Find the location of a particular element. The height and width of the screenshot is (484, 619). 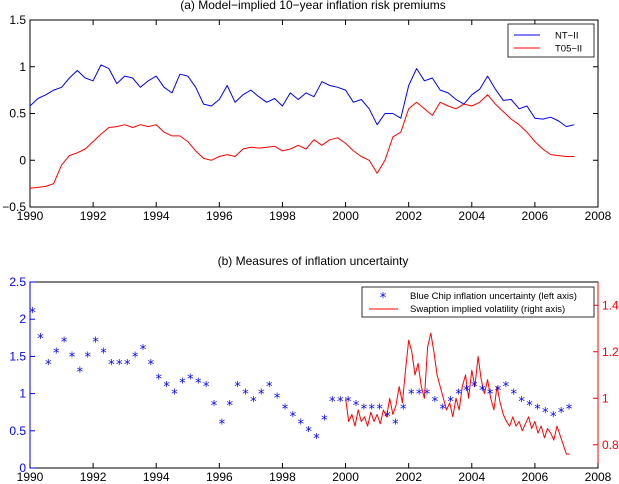

panel-b-title: (b) Measures of inflation uncertainty is located at coordinates (313, 261).